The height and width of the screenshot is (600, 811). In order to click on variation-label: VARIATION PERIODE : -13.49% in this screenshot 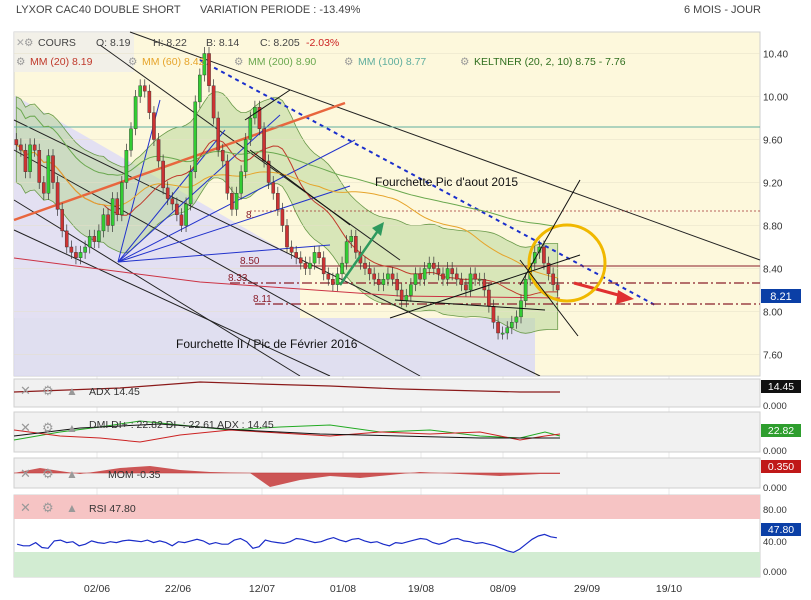, I will do `click(280, 10)`.